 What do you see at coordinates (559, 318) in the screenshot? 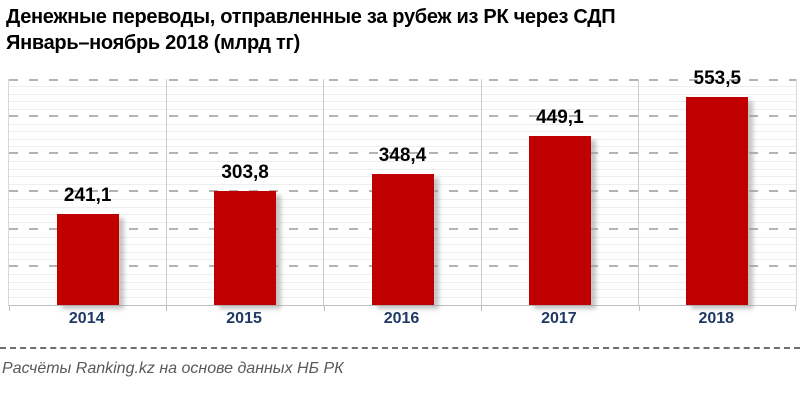
I see `x-axis-label-2017: 2017` at bounding box center [559, 318].